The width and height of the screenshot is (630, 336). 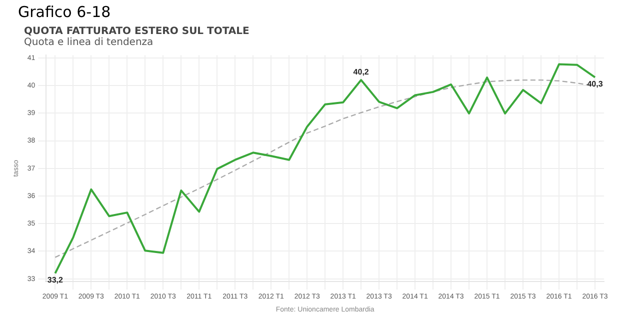 What do you see at coordinates (89, 42) in the screenshot?
I see `chart-subtitle: Quota e linea di tendenza` at bounding box center [89, 42].